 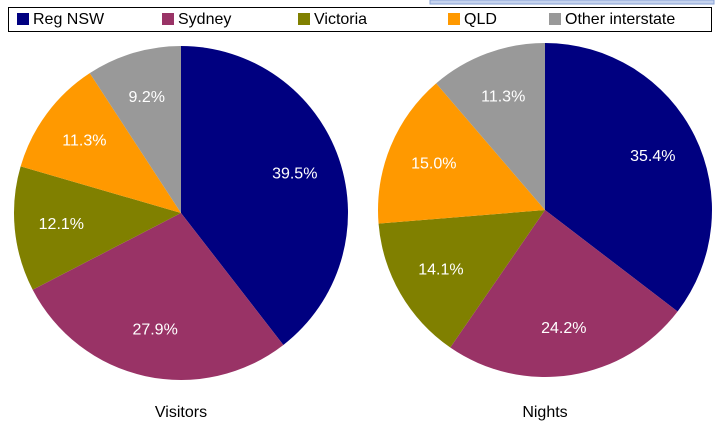 What do you see at coordinates (181, 412) in the screenshot?
I see `pie-title: Visitors` at bounding box center [181, 412].